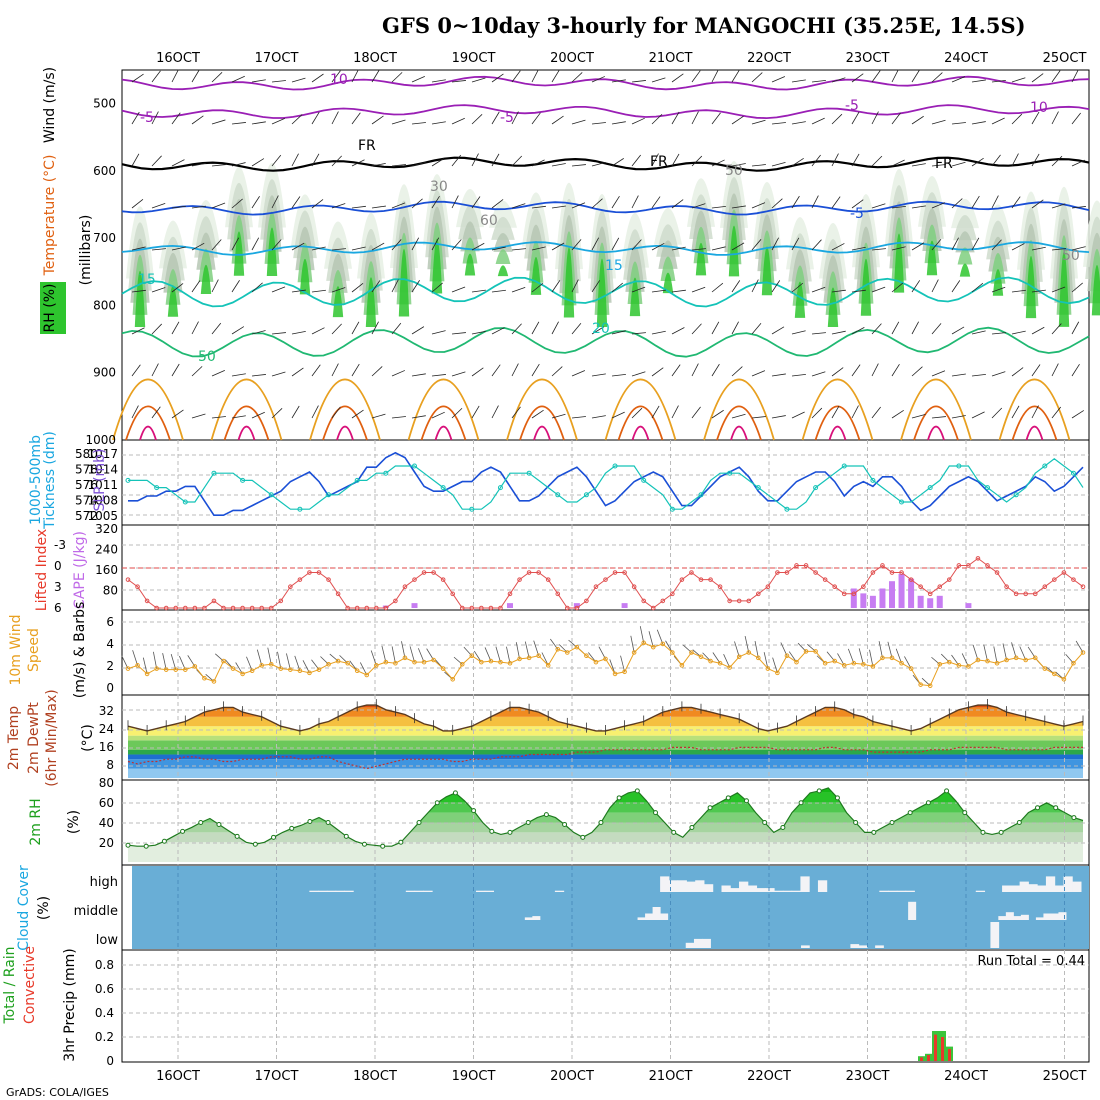 The height and width of the screenshot is (1100, 1100). Describe the element at coordinates (605, 1006) in the screenshot. I see `precip-panel` at that location.